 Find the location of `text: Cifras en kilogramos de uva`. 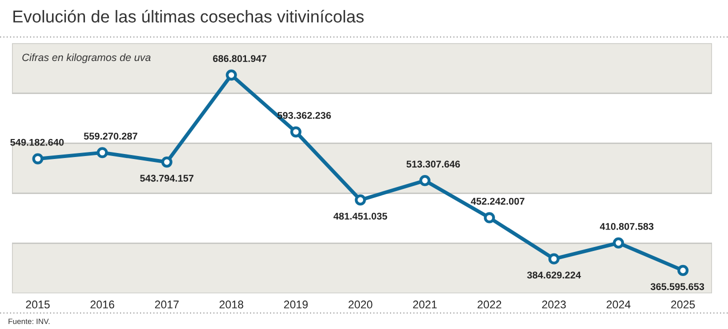

text: Cifras en kilogramos de uva is located at coordinates (86, 58).